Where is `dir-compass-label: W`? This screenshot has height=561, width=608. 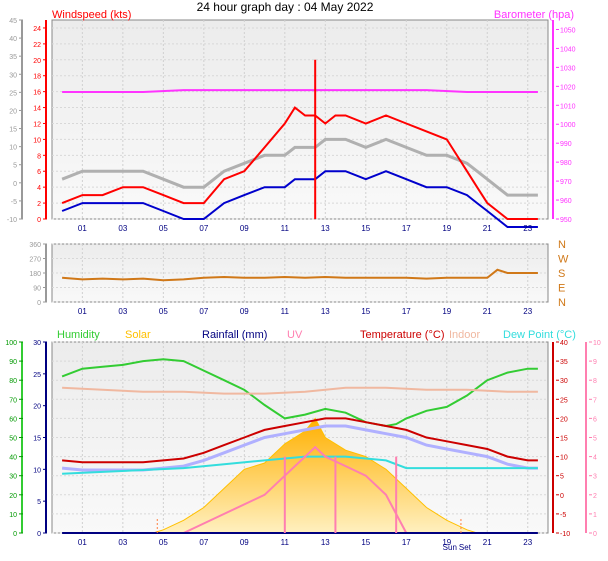
dir-compass-label: W is located at coordinates (563, 260).